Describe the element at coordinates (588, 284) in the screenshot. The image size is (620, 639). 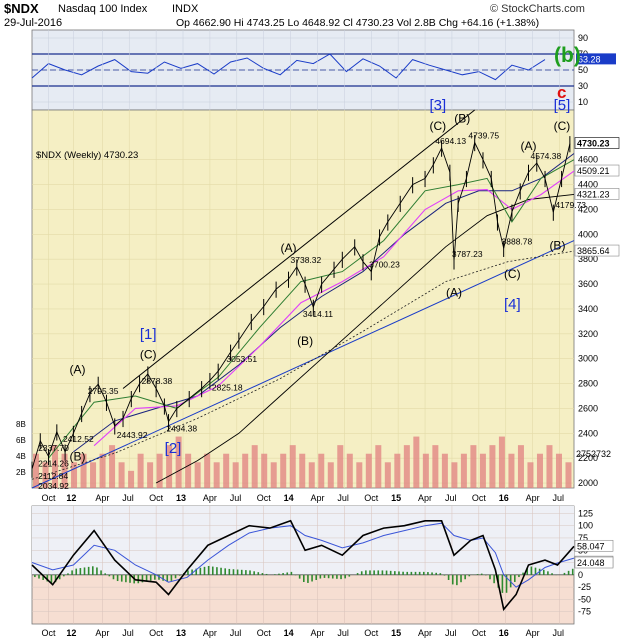
I see `price-tick-label: 3600` at that location.